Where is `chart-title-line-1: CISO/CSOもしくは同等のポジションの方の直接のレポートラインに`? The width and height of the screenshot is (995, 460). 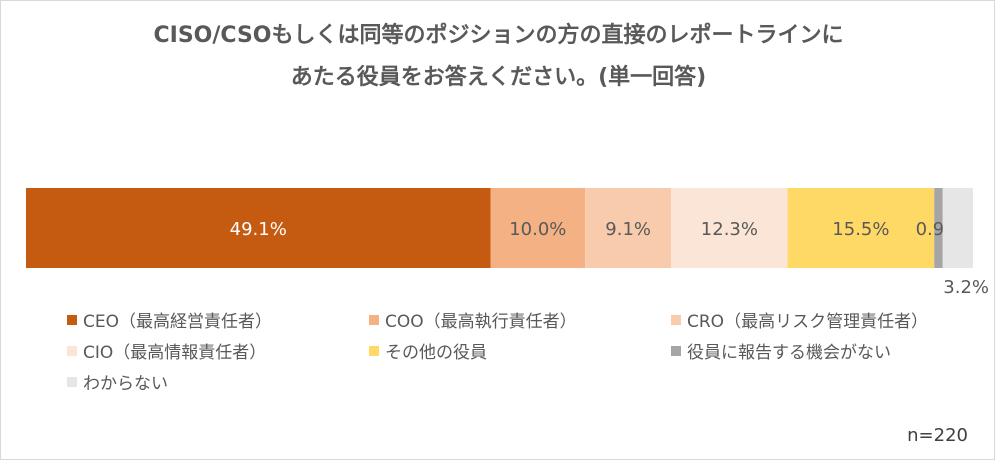 chart-title-line-1: CISO/CSOもしくは同等のポジションの方の直接のレポートラインに is located at coordinates (498, 35).